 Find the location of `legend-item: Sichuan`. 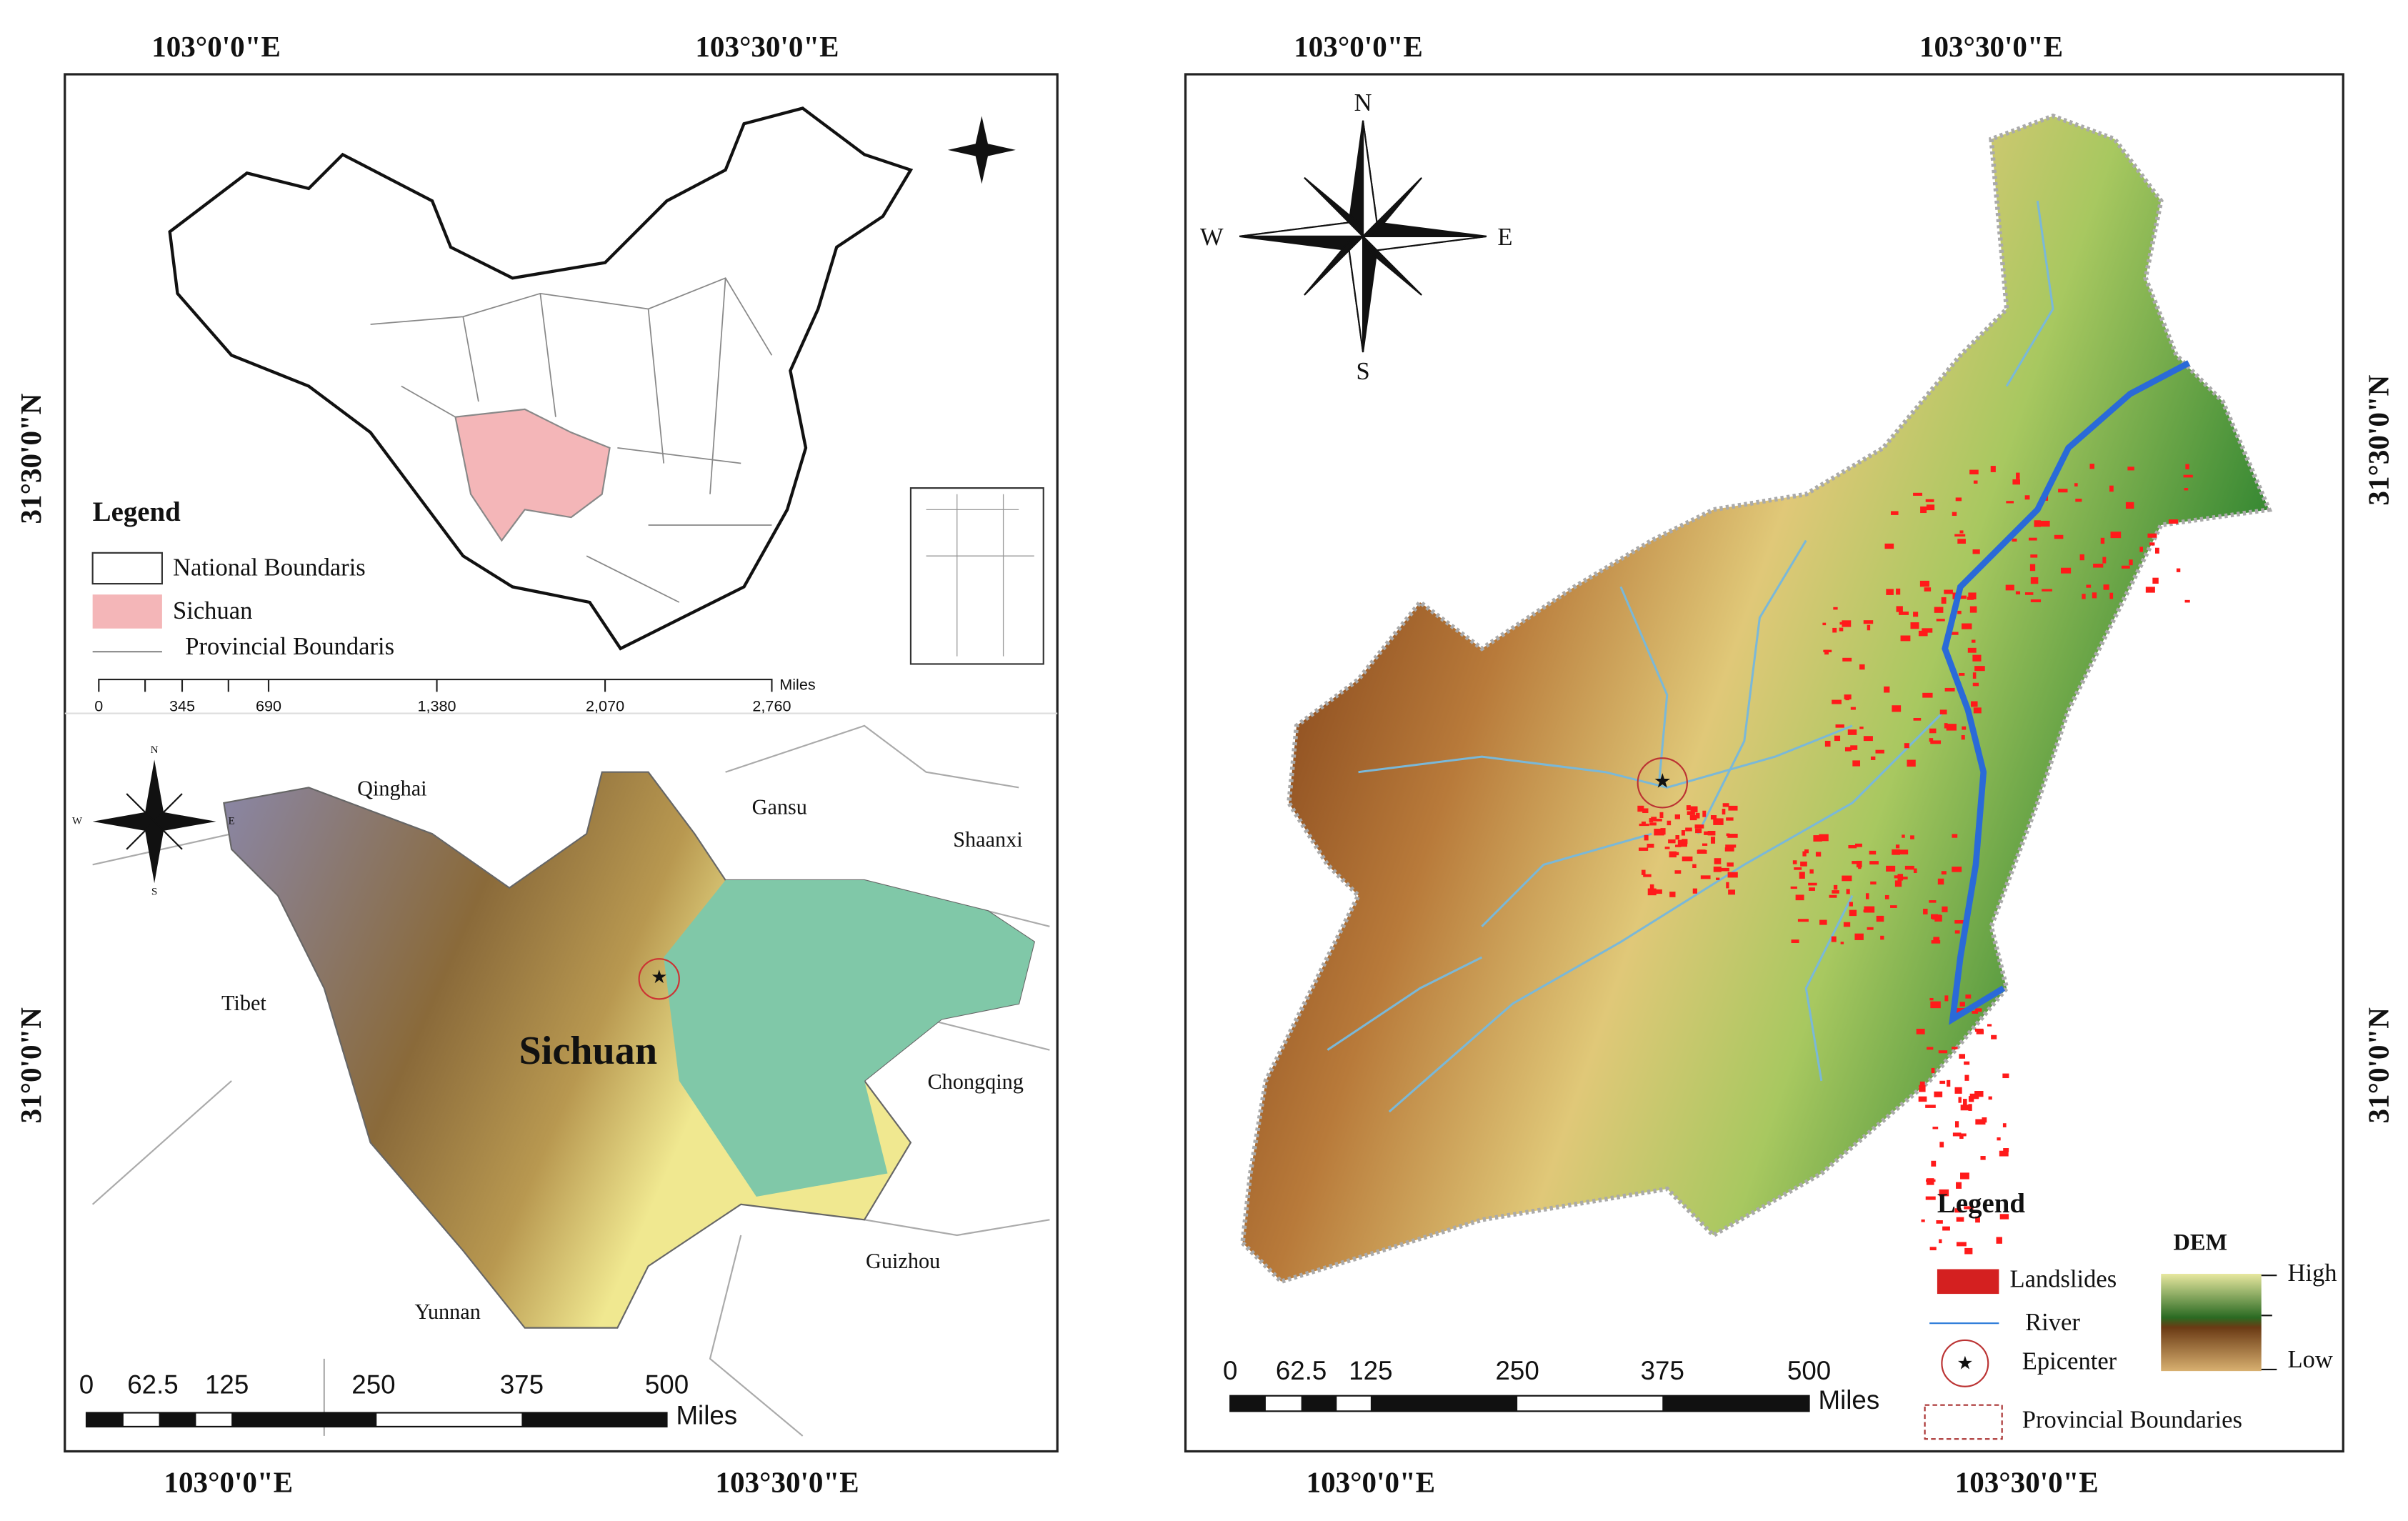

legend-item: Sichuan is located at coordinates (213, 610).